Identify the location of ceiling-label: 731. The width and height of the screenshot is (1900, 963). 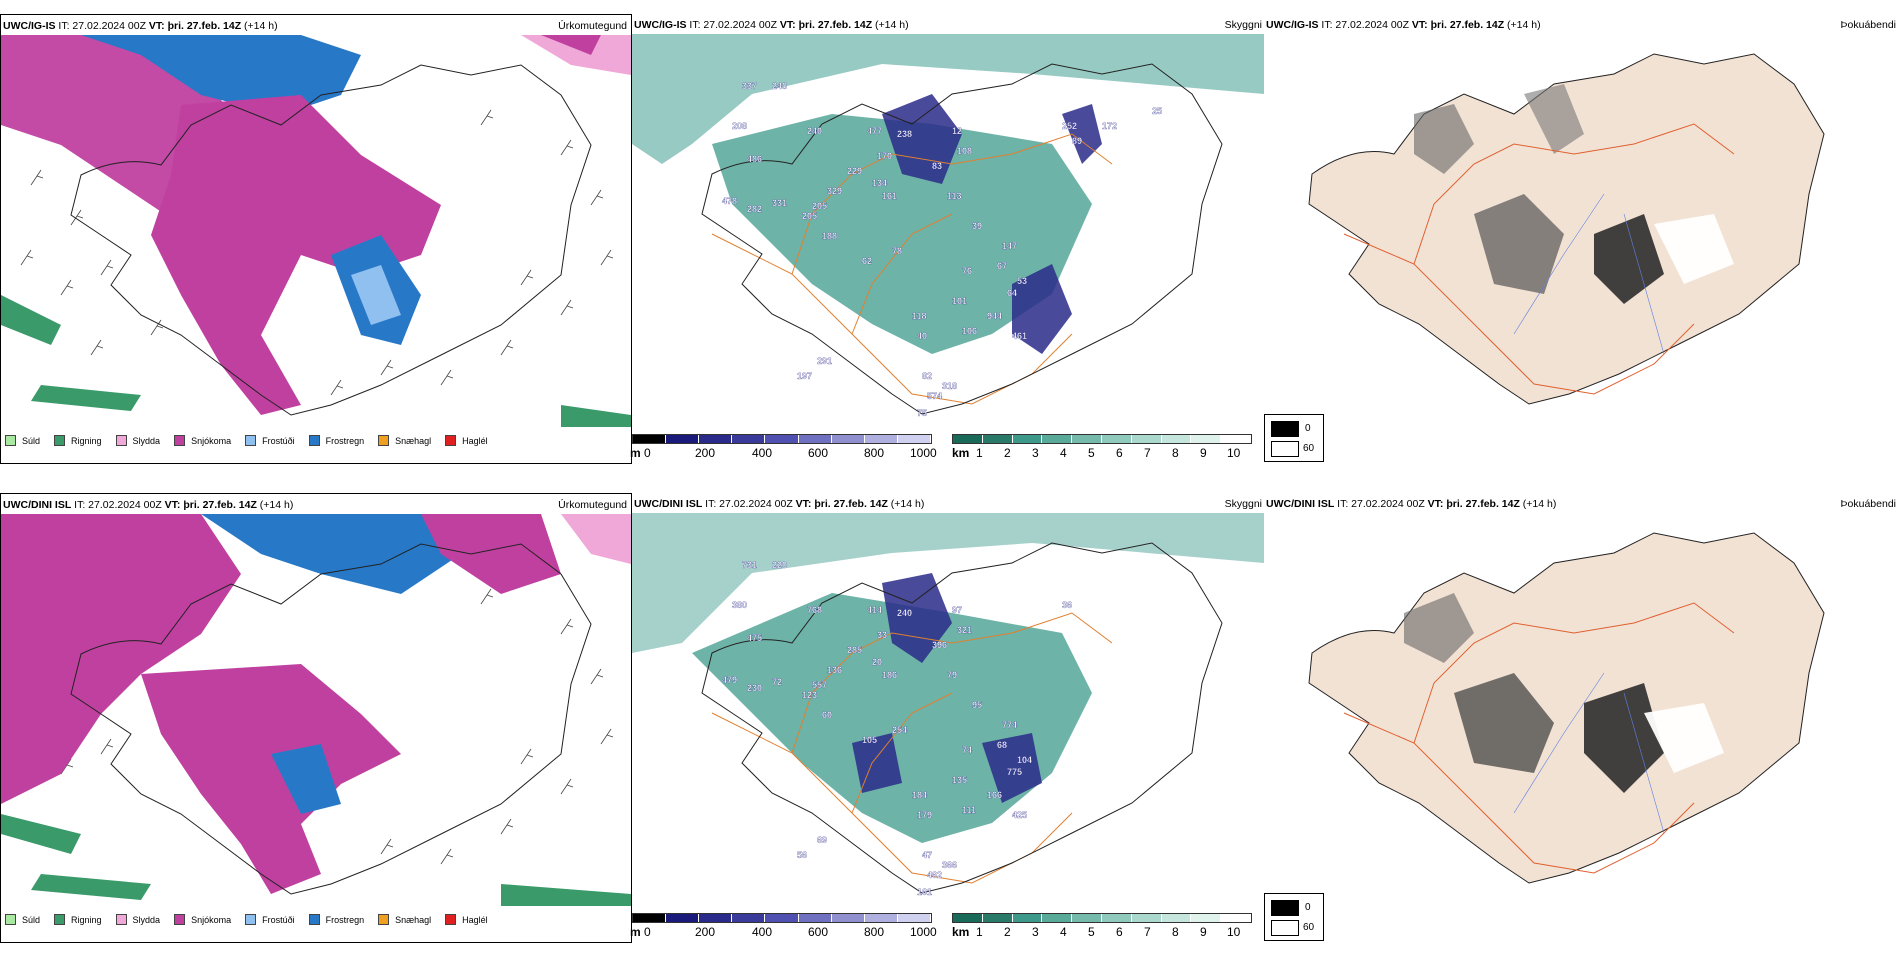
(749, 565).